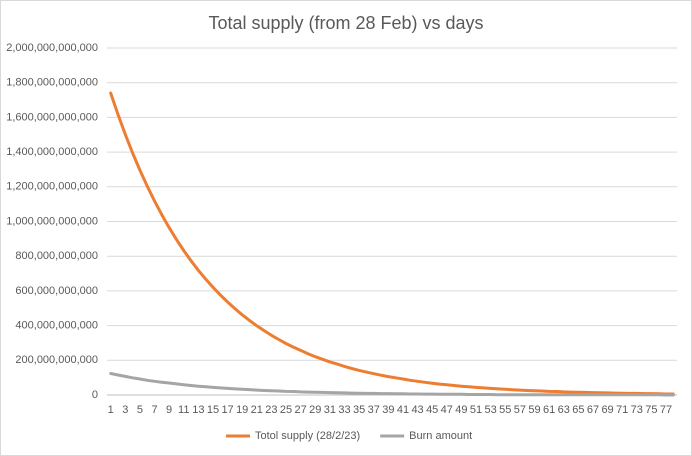 Image resolution: width=692 pixels, height=456 pixels. What do you see at coordinates (520, 410) in the screenshot?
I see `x-tick-label: 57` at bounding box center [520, 410].